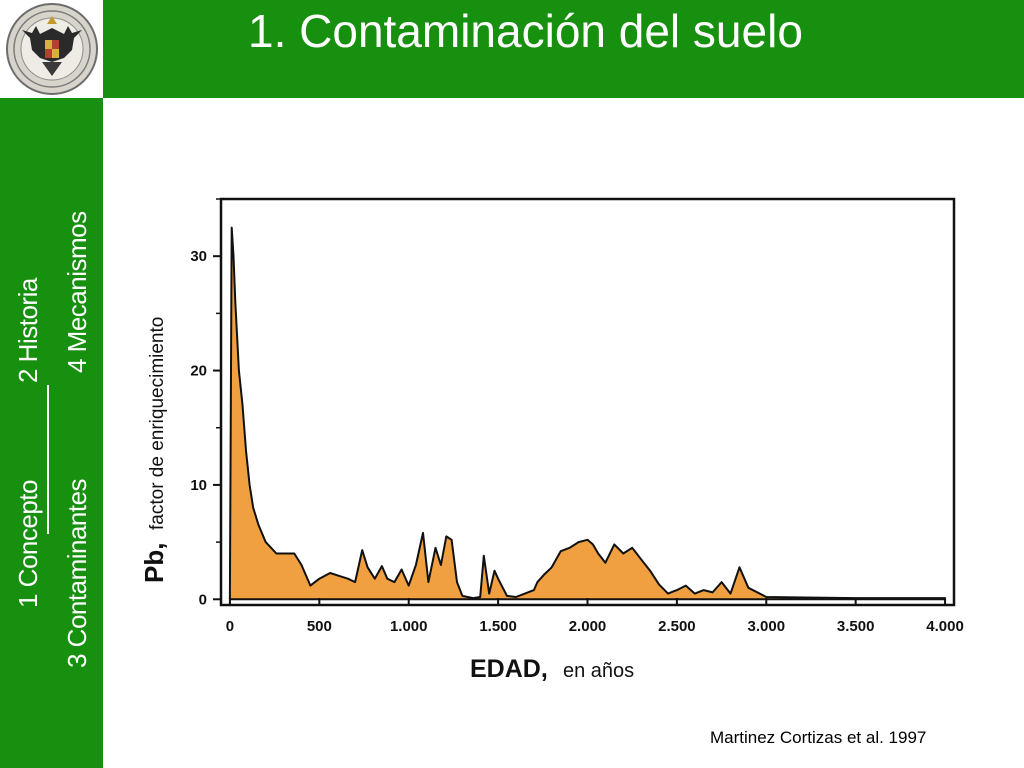 This screenshot has width=1024, height=768. Describe the element at coordinates (409, 626) in the screenshot. I see `x-tick-label: 1.000` at that location.